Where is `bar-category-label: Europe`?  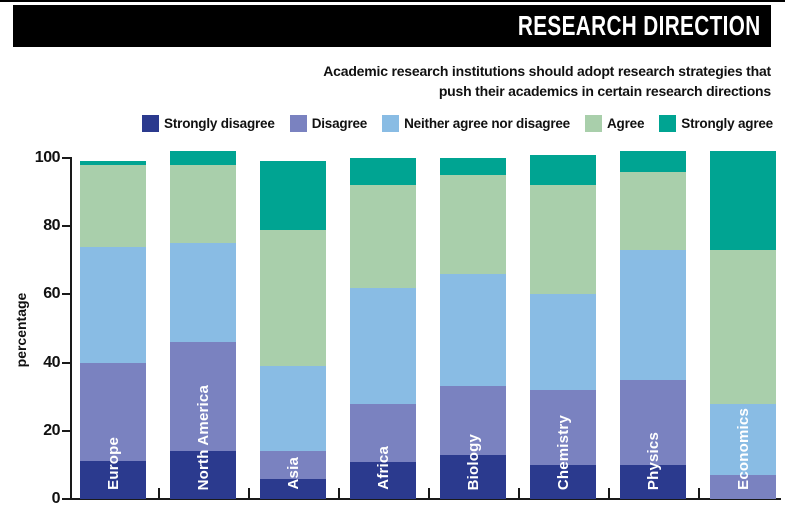
bar-category-label: Europe is located at coordinates (113, 463).